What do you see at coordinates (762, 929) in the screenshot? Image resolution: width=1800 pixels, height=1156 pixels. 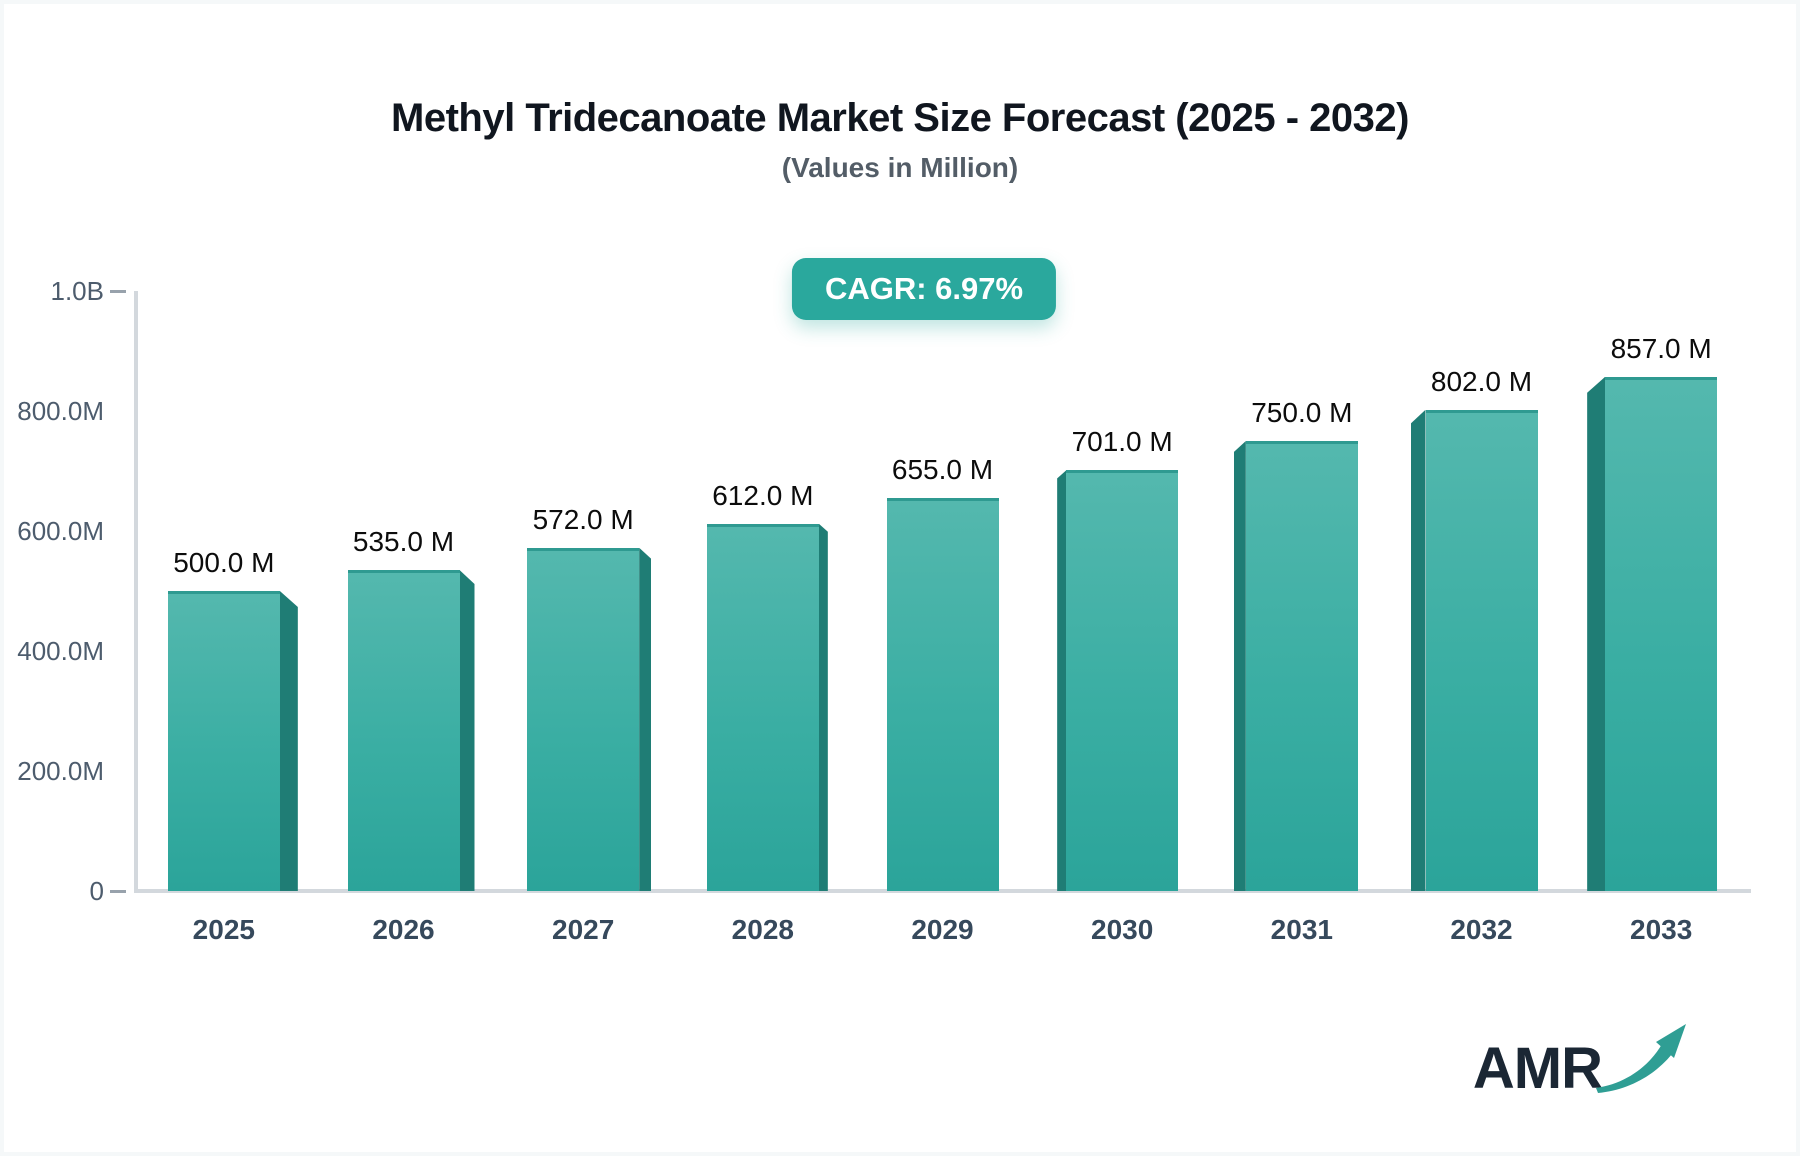 I see `x-axis-label: 2028` at bounding box center [762, 929].